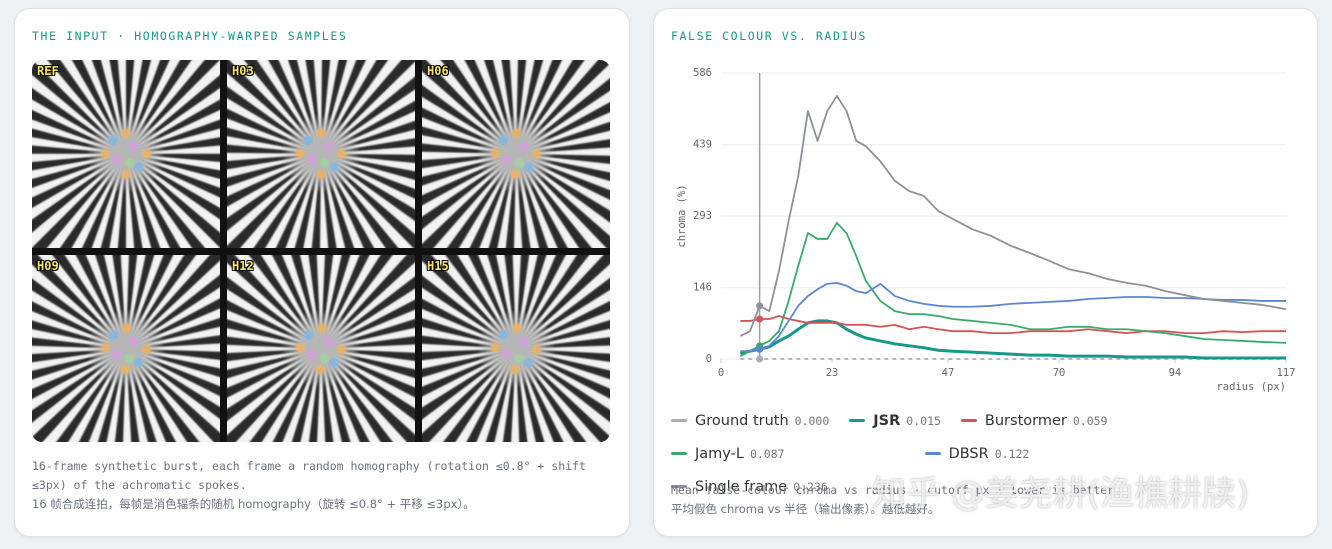  Describe the element at coordinates (438, 265) in the screenshot. I see `frame-label: H15` at that location.